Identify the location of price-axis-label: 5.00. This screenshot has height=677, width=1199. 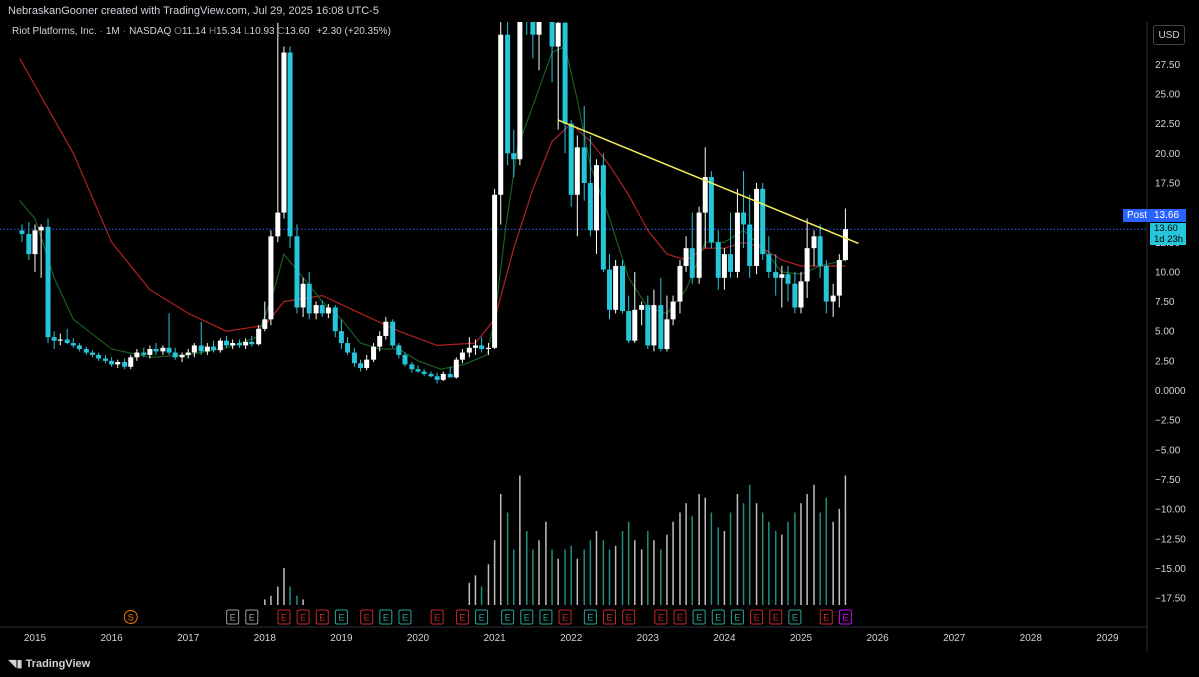
(1165, 332).